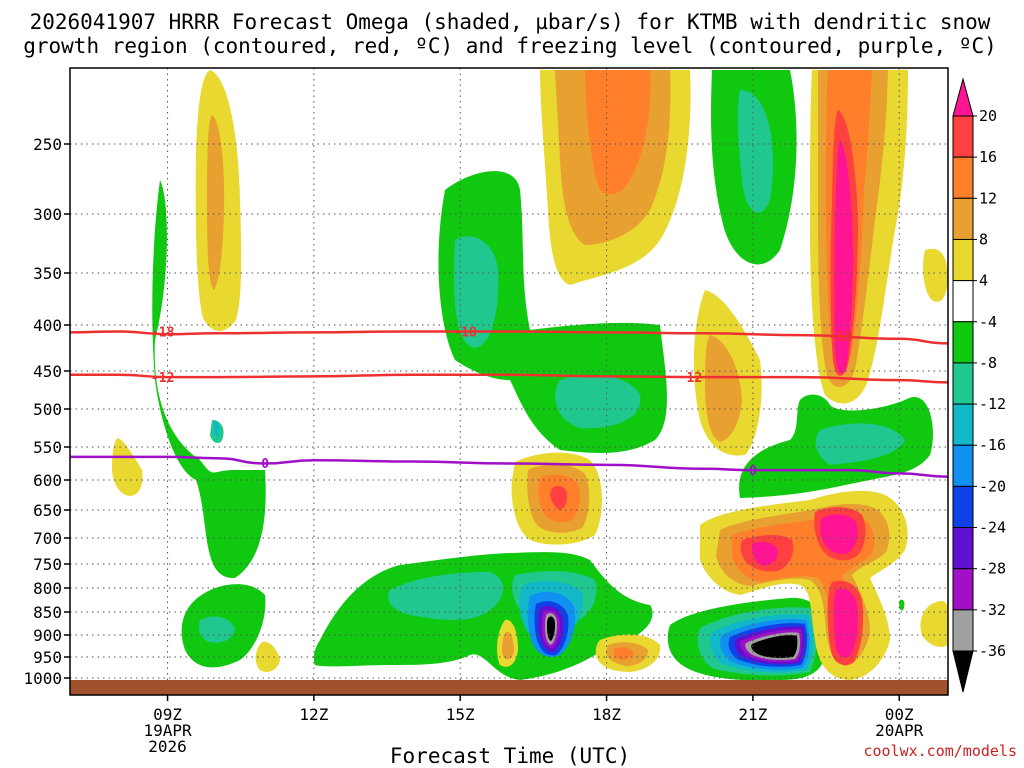  Describe the element at coordinates (860, 444) in the screenshot. I see `omega-field-teal-east-mid` at that location.